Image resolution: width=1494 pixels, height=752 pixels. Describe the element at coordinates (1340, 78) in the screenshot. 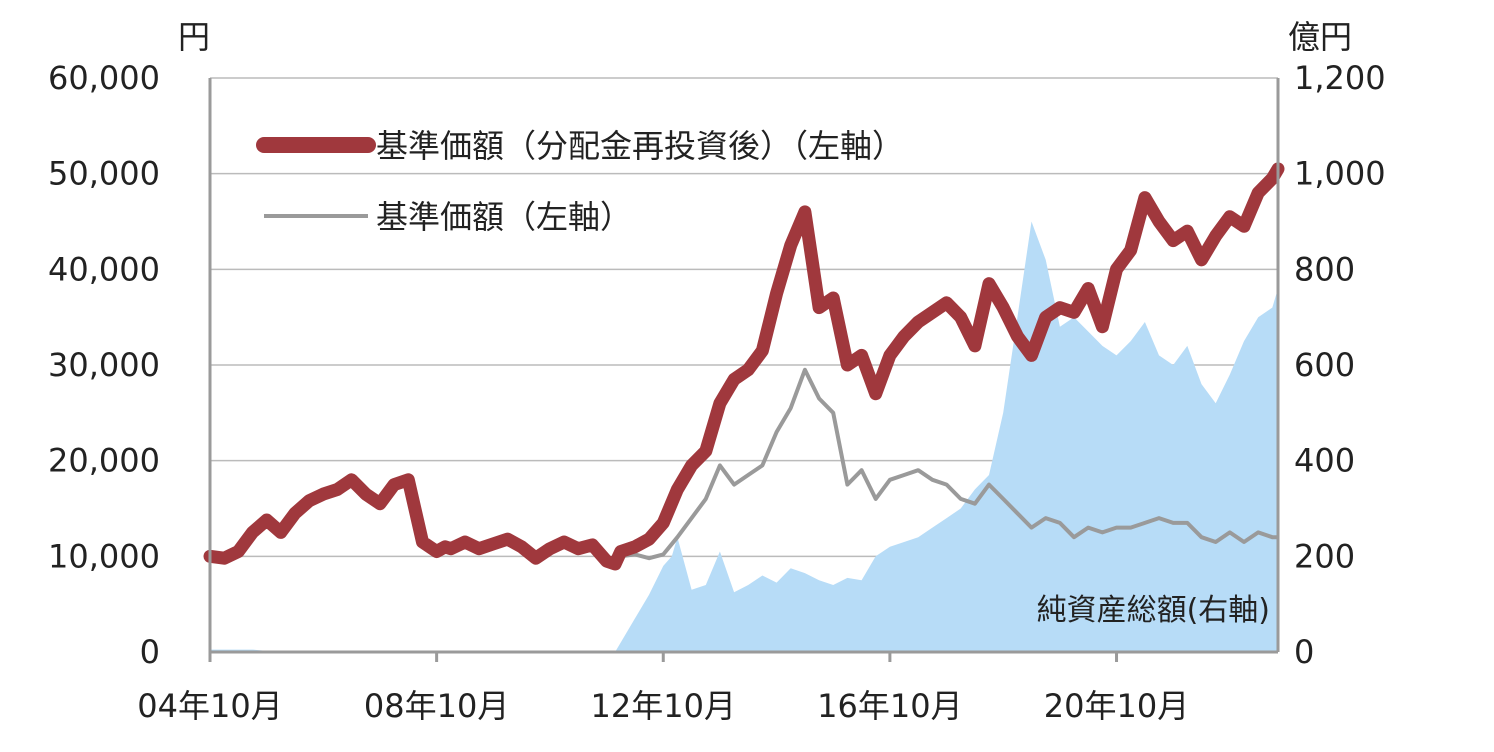

I see `right-tick-label: 1,200` at that location.